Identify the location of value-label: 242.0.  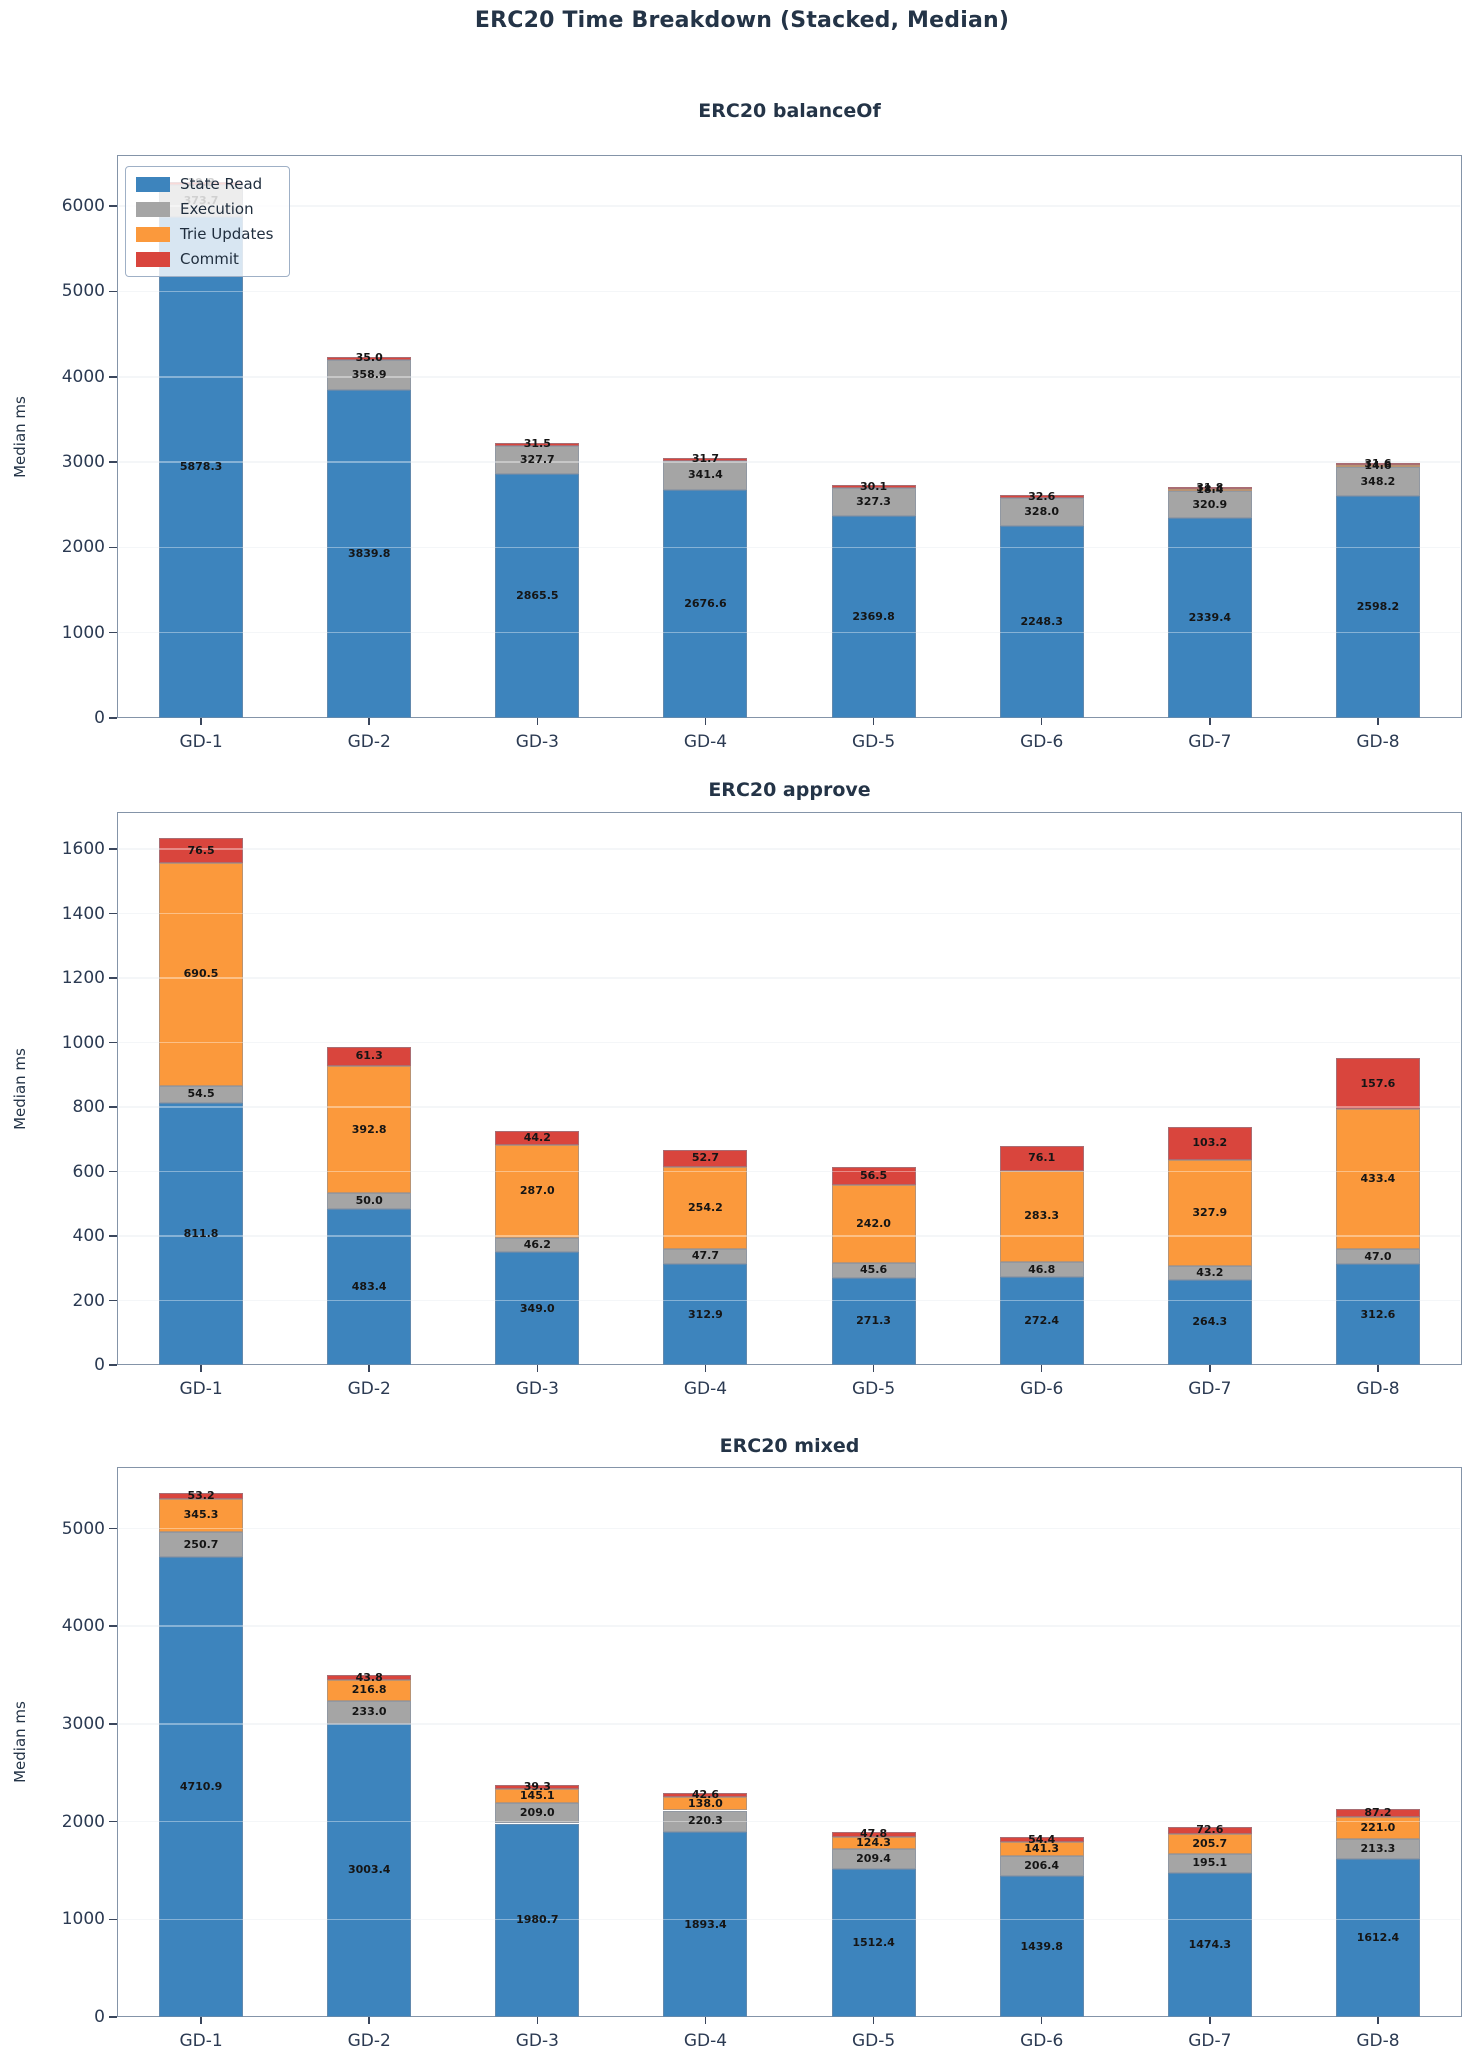
(873, 1223).